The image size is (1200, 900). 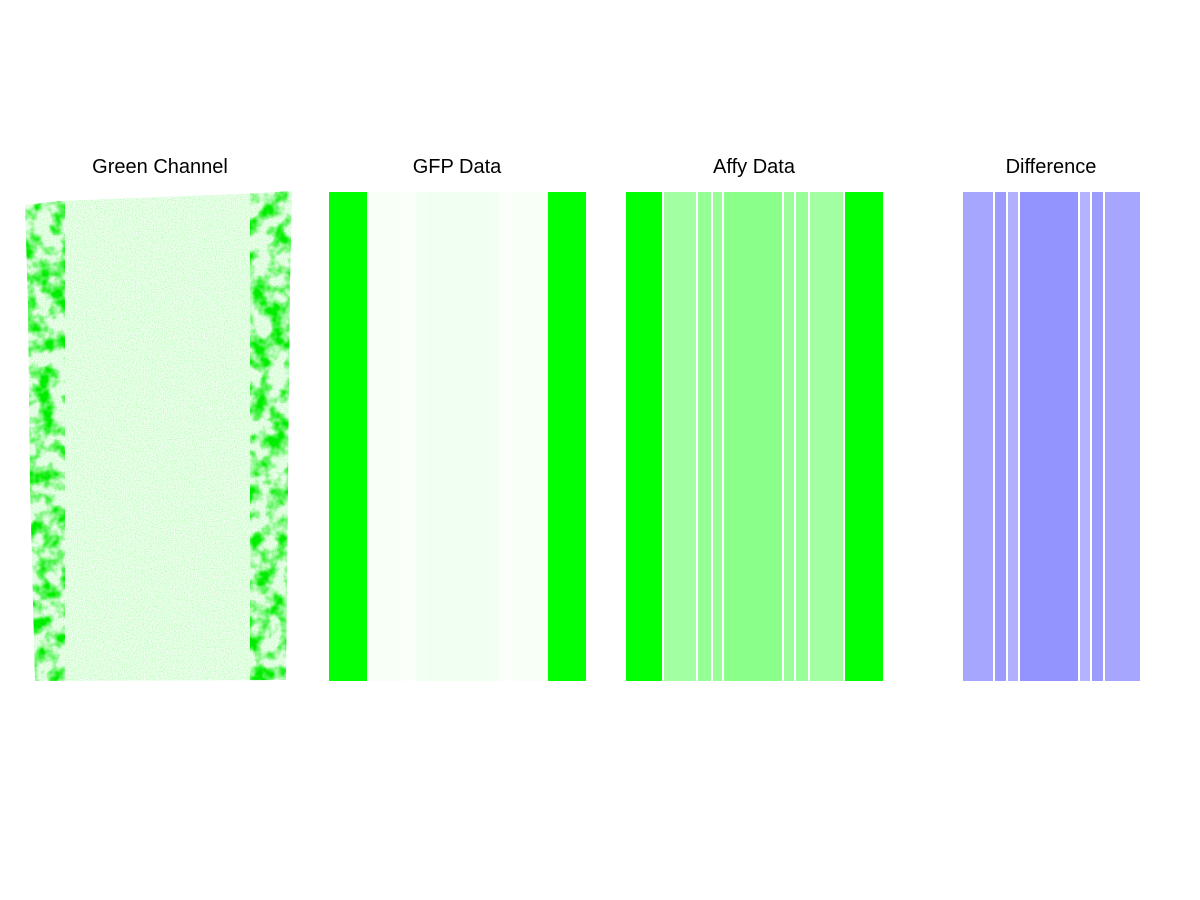 I want to click on difference-panel, so click(x=1051, y=436).